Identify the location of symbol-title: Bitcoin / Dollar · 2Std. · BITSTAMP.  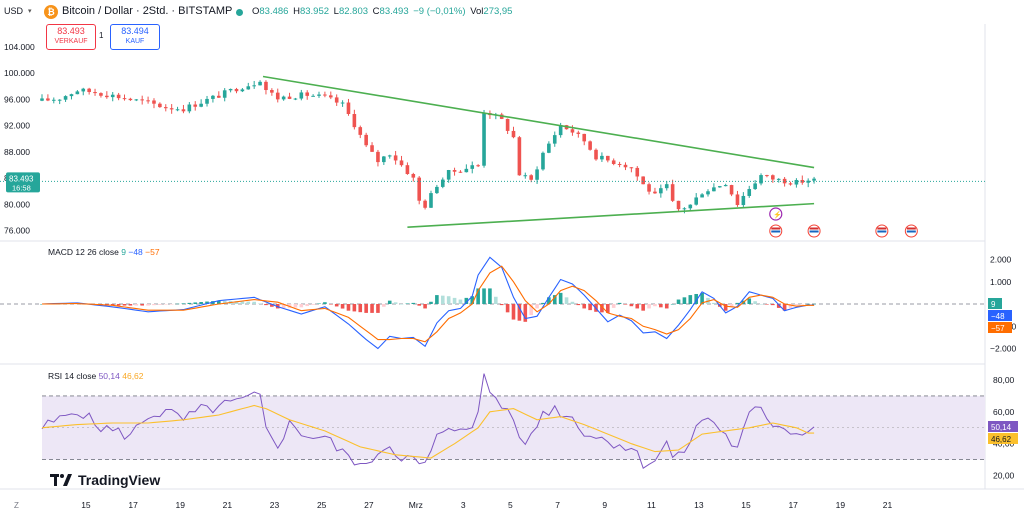
(147, 11).